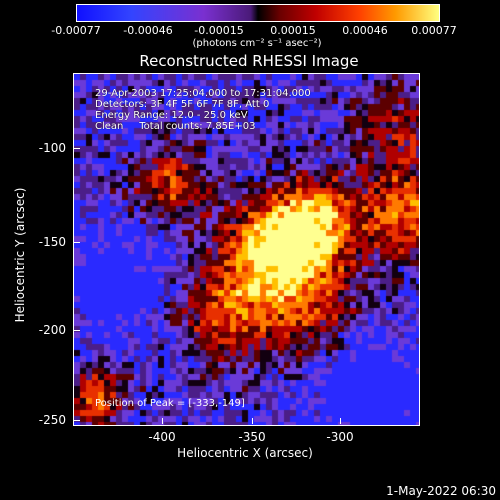  I want to click on x-tick-label: -300, so click(340, 437).